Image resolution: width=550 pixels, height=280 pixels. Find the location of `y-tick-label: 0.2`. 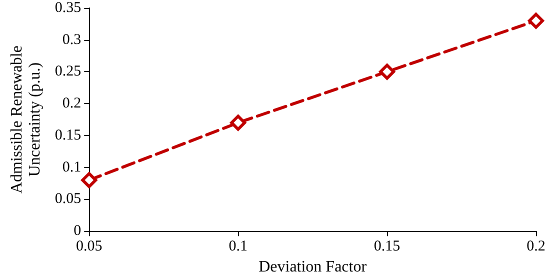

y-tick-label: 0.2 is located at coordinates (72, 104).